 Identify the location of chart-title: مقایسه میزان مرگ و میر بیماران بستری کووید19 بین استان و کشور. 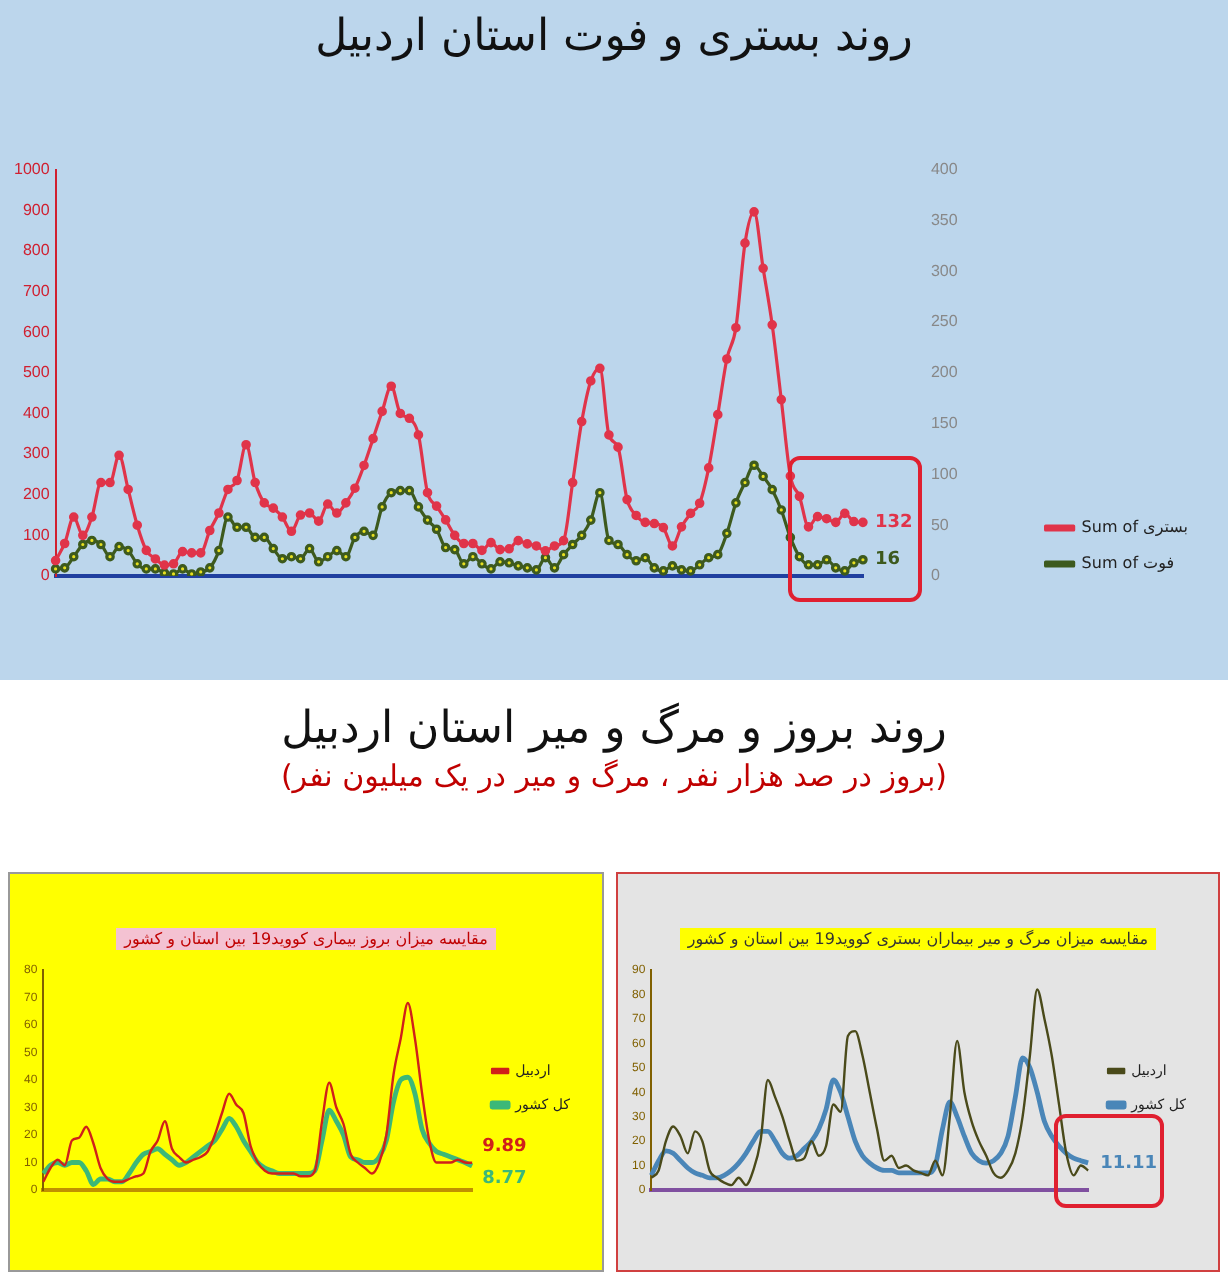
(918, 939).